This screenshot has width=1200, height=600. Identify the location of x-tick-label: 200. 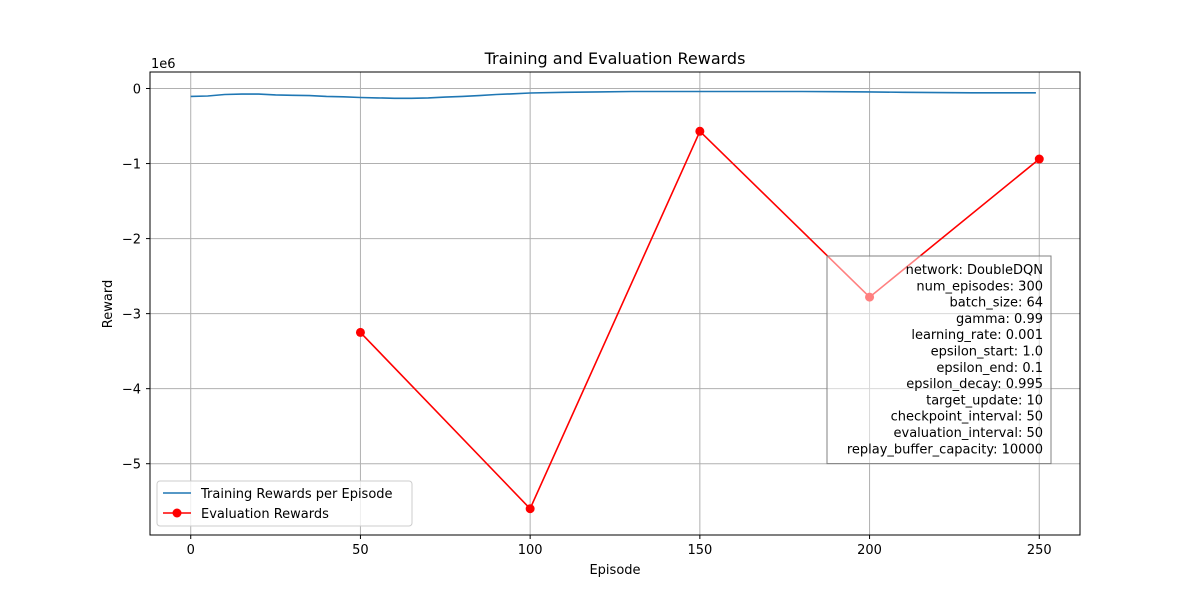
(869, 550).